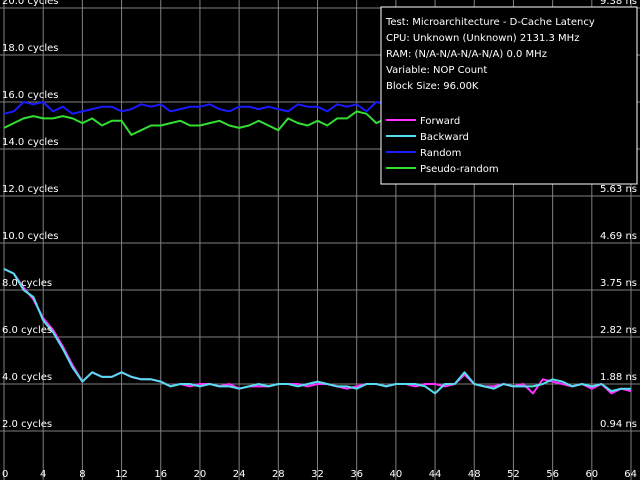 The image size is (640, 480). What do you see at coordinates (30, 189) in the screenshot?
I see `y-left-tick-label: 12.0 cycles` at bounding box center [30, 189].